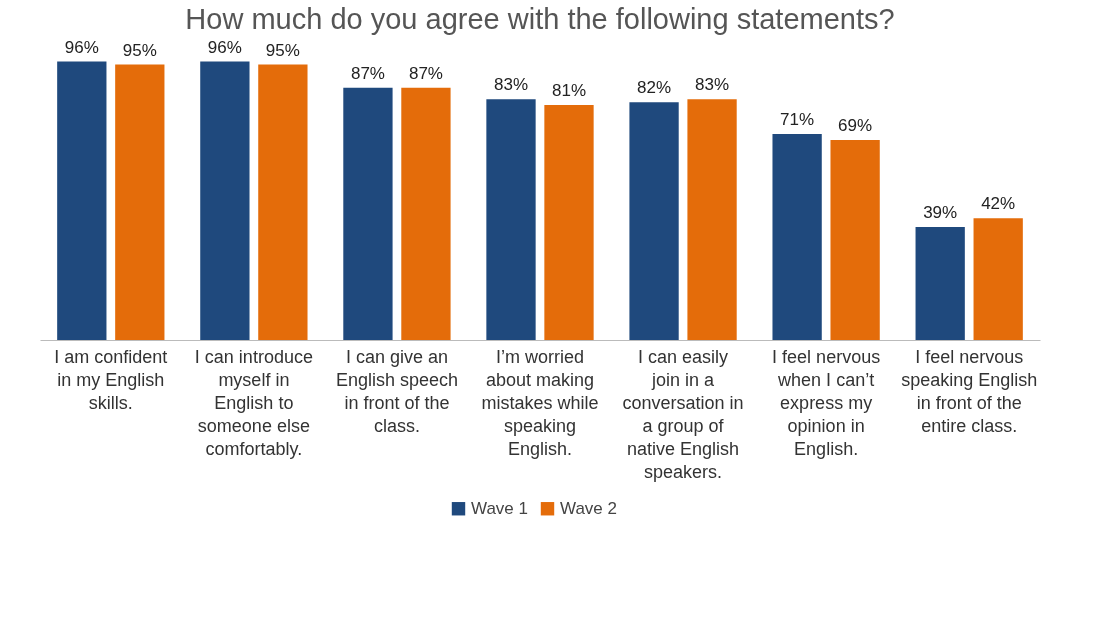 This screenshot has height=625, width=1105. What do you see at coordinates (253, 402) in the screenshot?
I see `x-tick-label: I can introduce myself in English to someone else comfortably.` at bounding box center [253, 402].